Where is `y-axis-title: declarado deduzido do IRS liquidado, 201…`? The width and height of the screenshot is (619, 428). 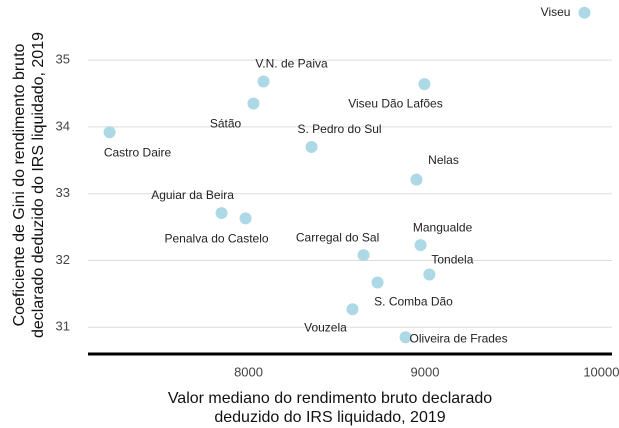 y-axis-title: declarado deduzido do IRS liquidado, 201… is located at coordinates (38, 185).